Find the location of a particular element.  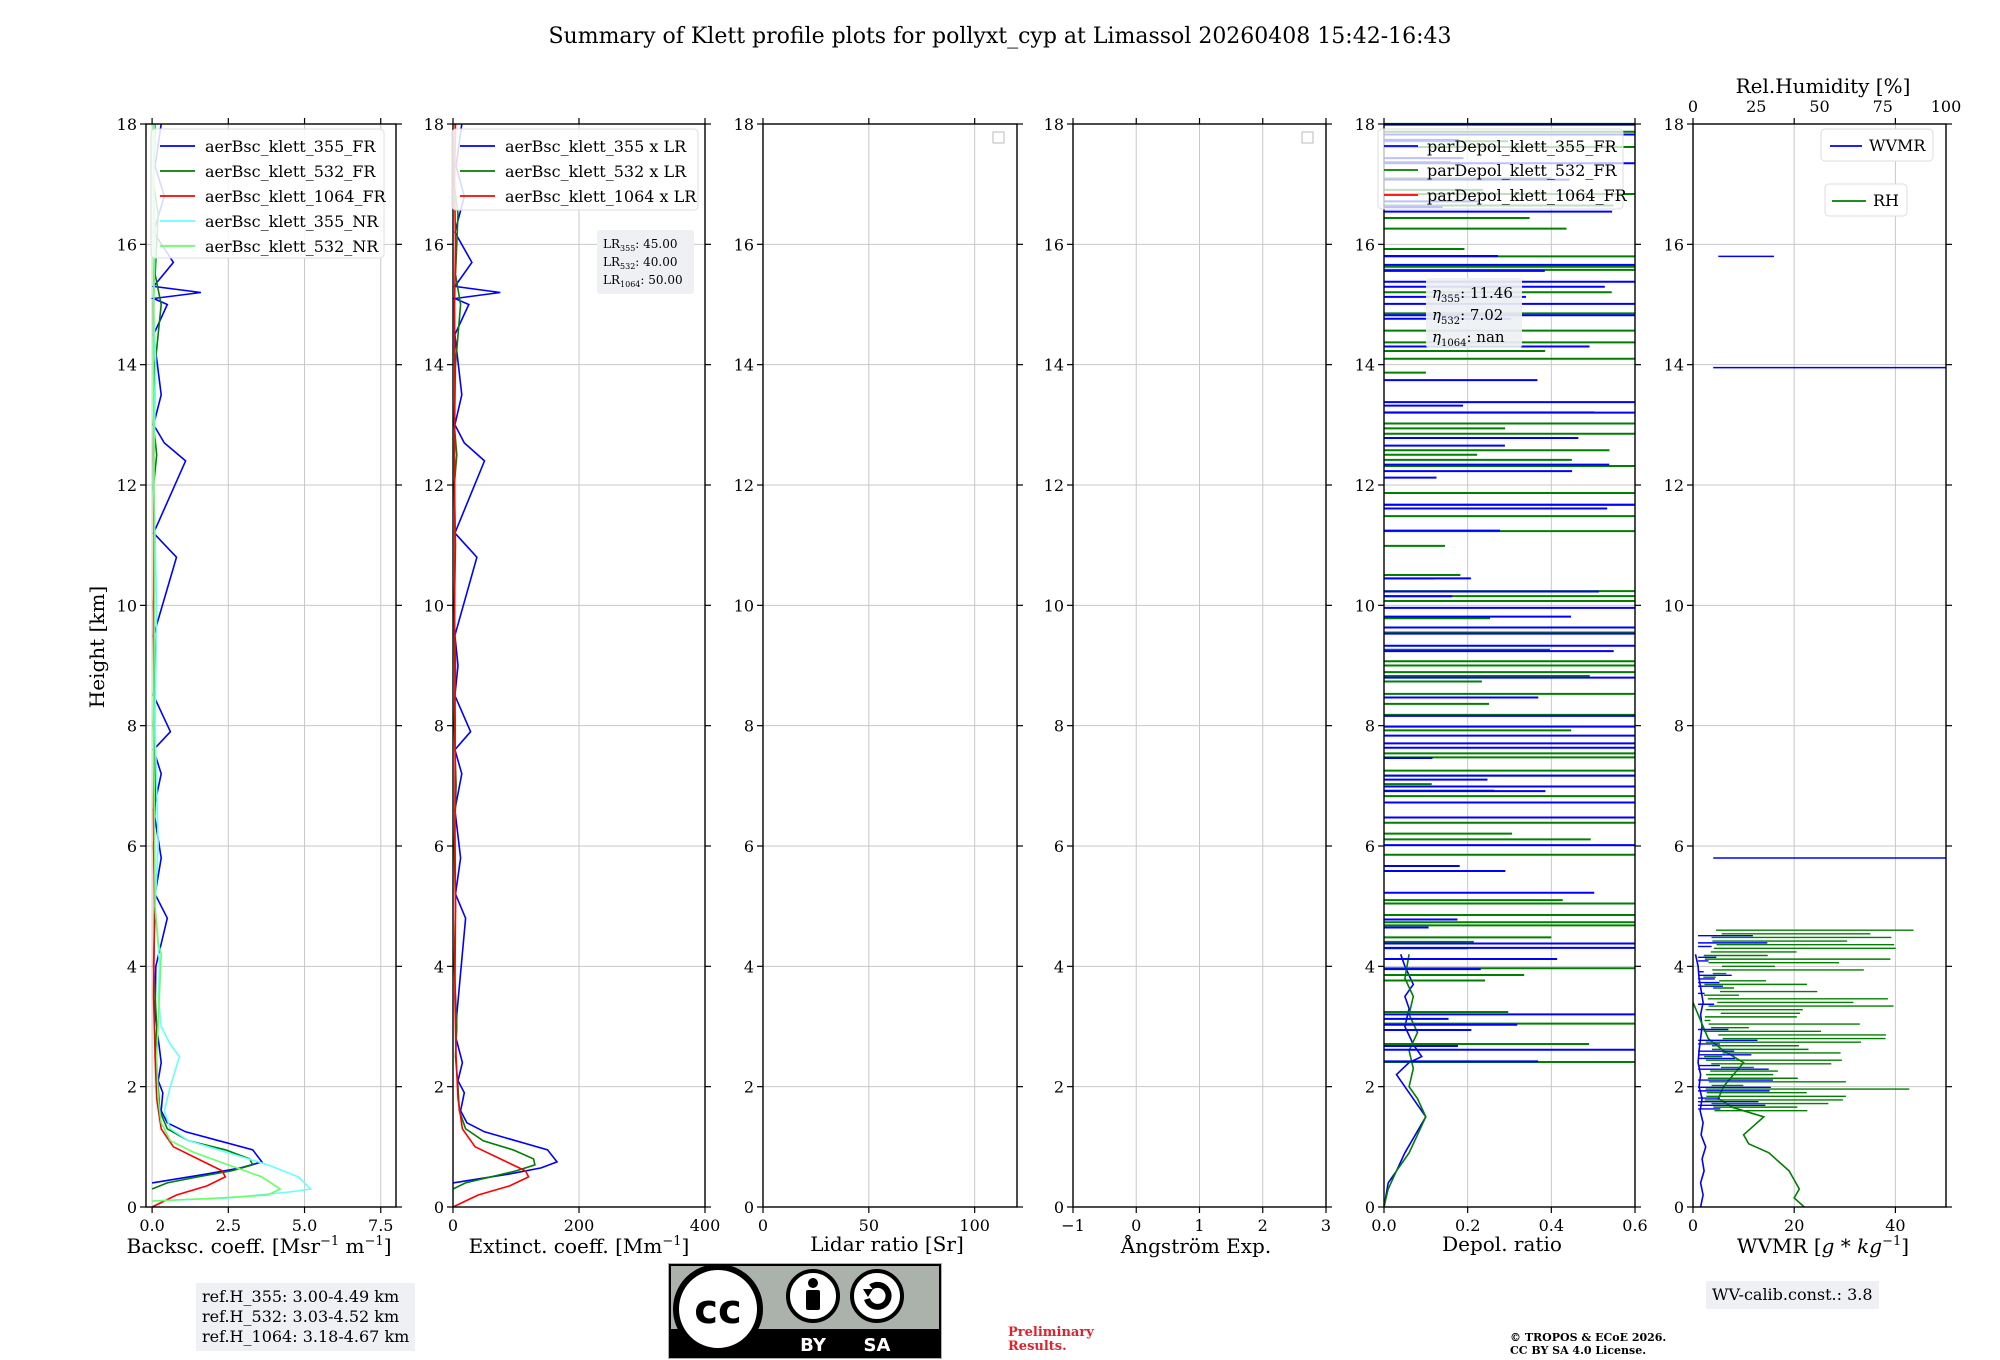

panel-depol: 0 2 4 6 8 10 12 14 16 18 0.0 0.2 0.4 0.6 is located at coordinates (1501, 675).